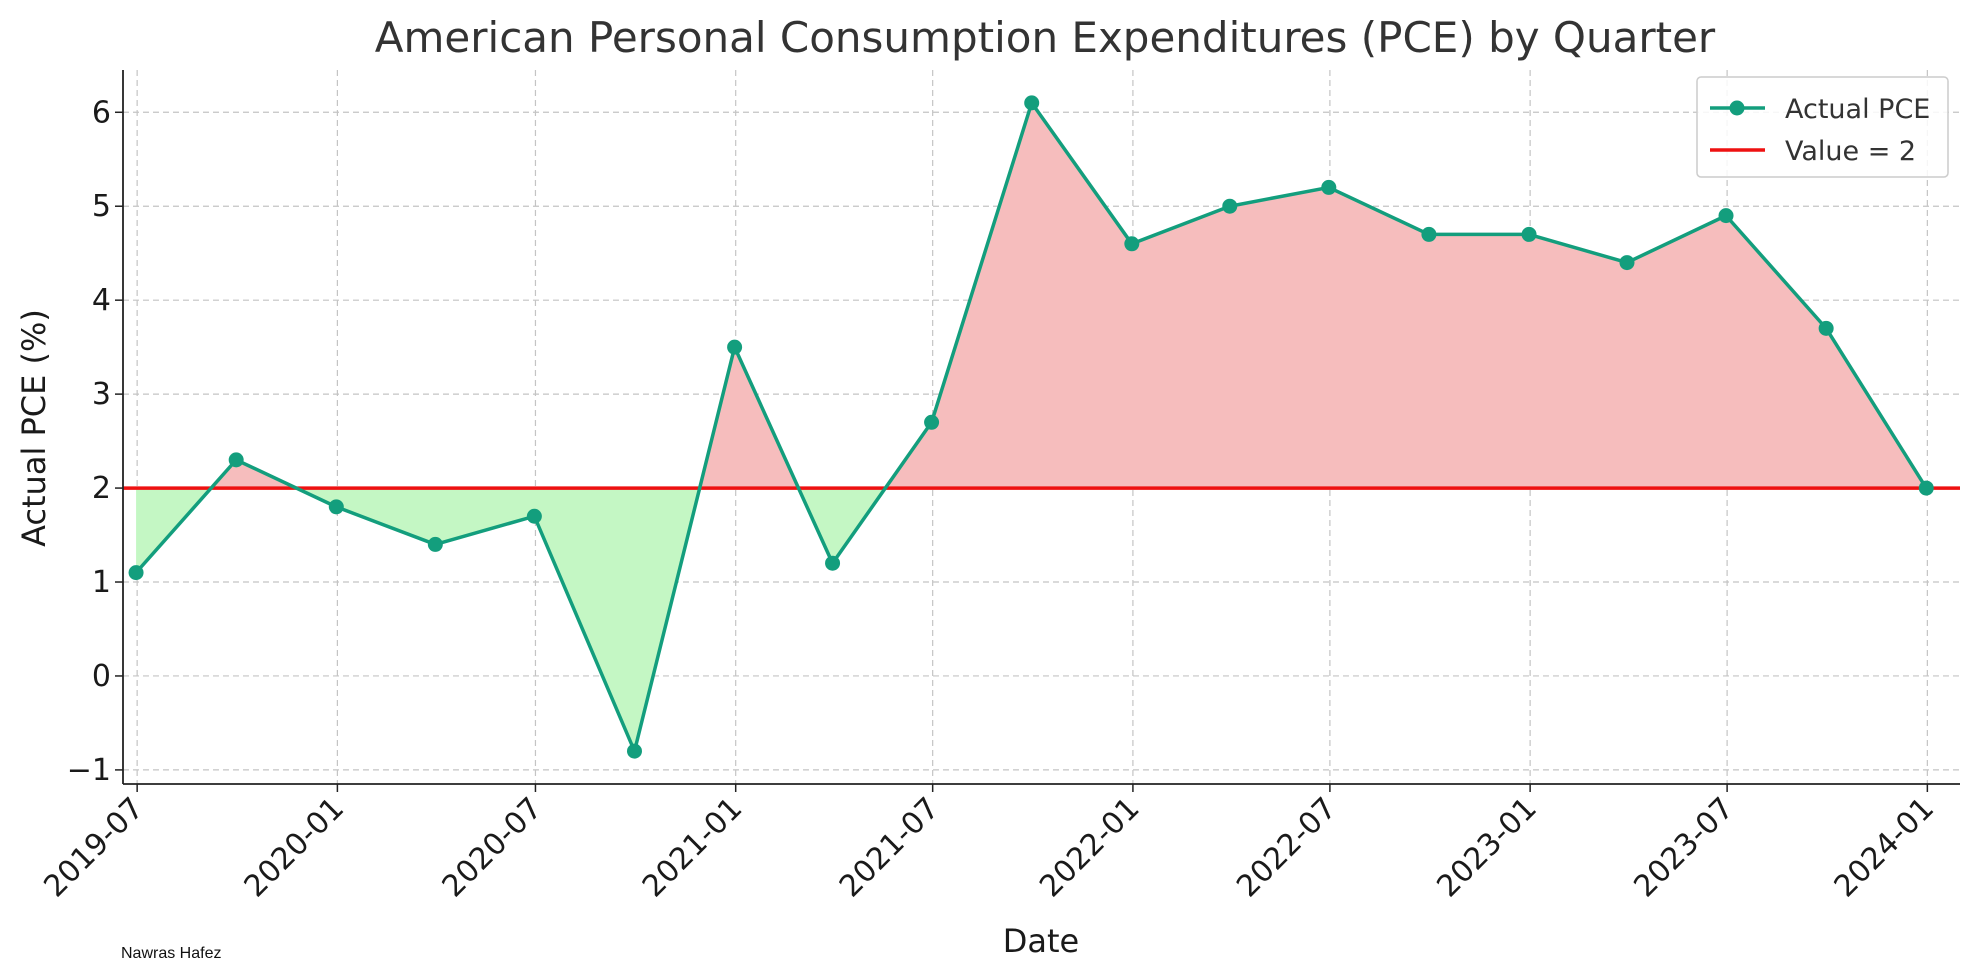  I want to click on y-tick-label: 6, so click(101, 112).